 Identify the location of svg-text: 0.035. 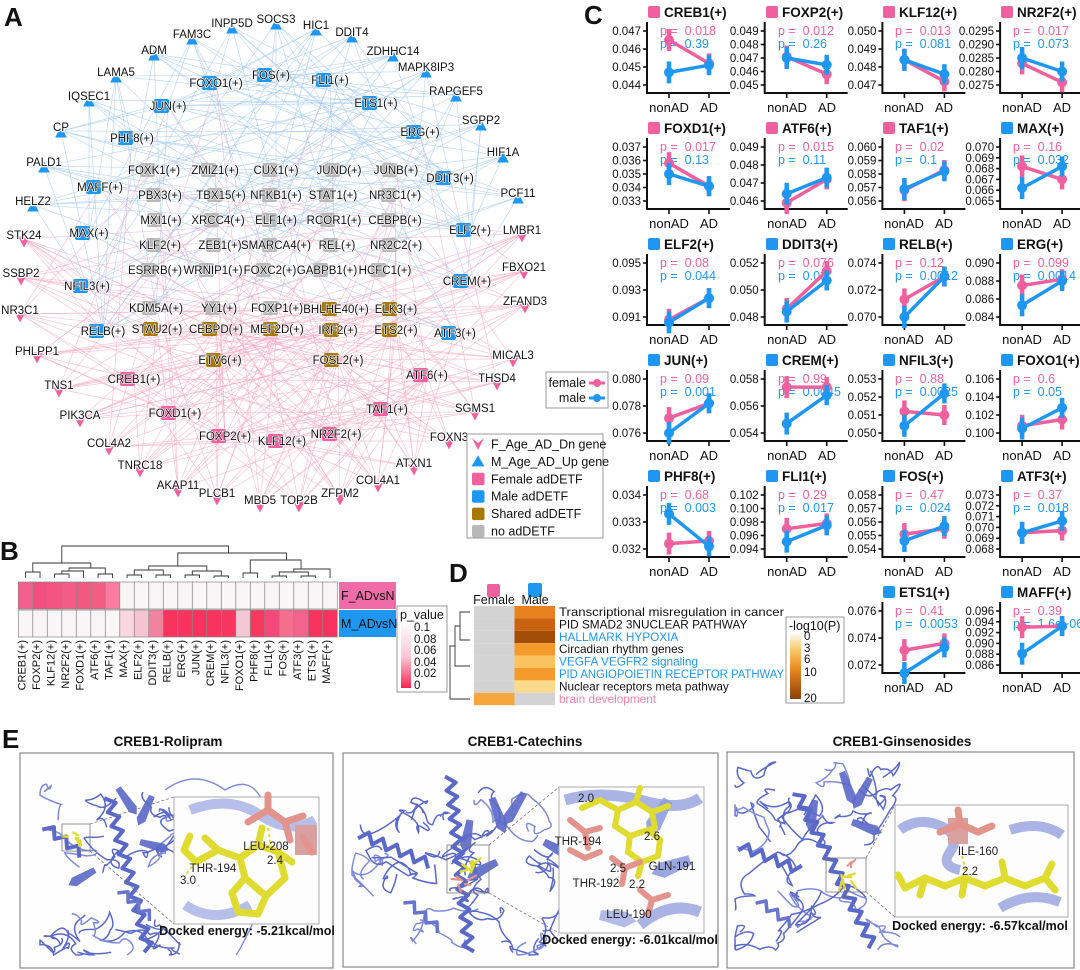
(626, 175).